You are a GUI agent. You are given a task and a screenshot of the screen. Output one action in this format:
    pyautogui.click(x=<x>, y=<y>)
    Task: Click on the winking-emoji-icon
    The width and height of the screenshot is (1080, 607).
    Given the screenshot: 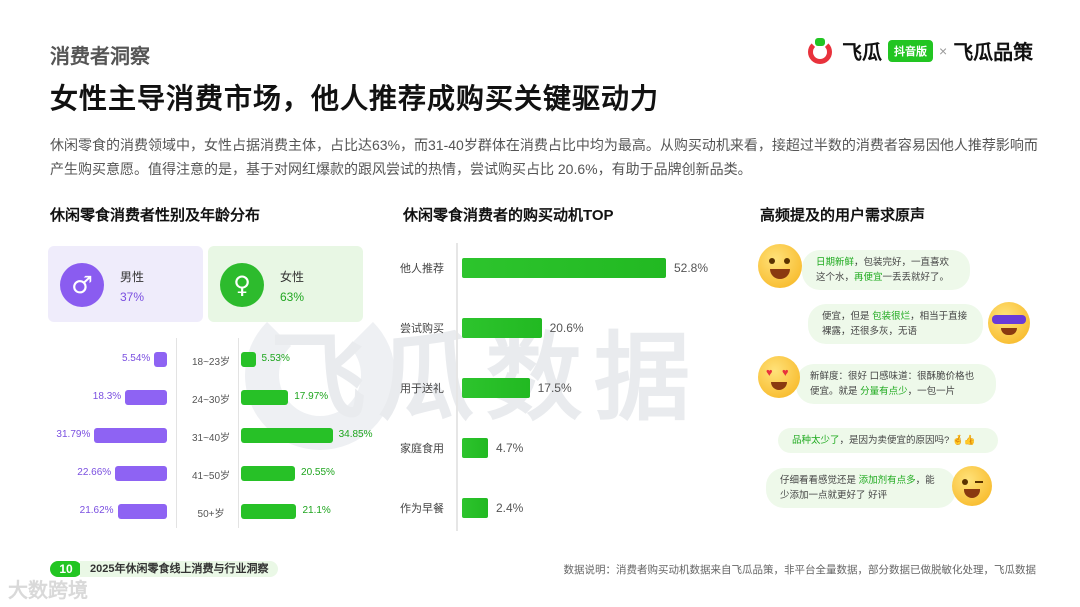 What is the action you would take?
    pyautogui.click(x=972, y=486)
    